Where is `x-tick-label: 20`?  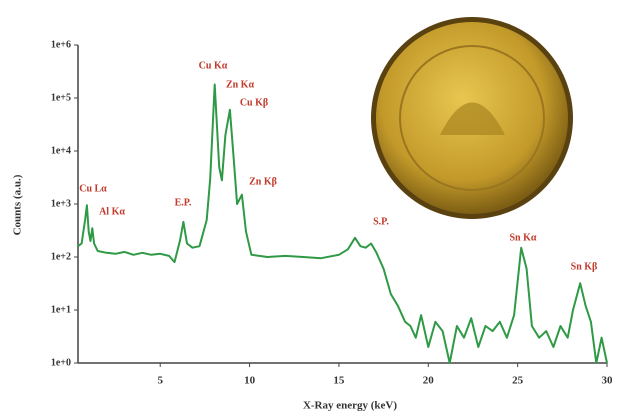
x-tick-label: 20 is located at coordinates (429, 381).